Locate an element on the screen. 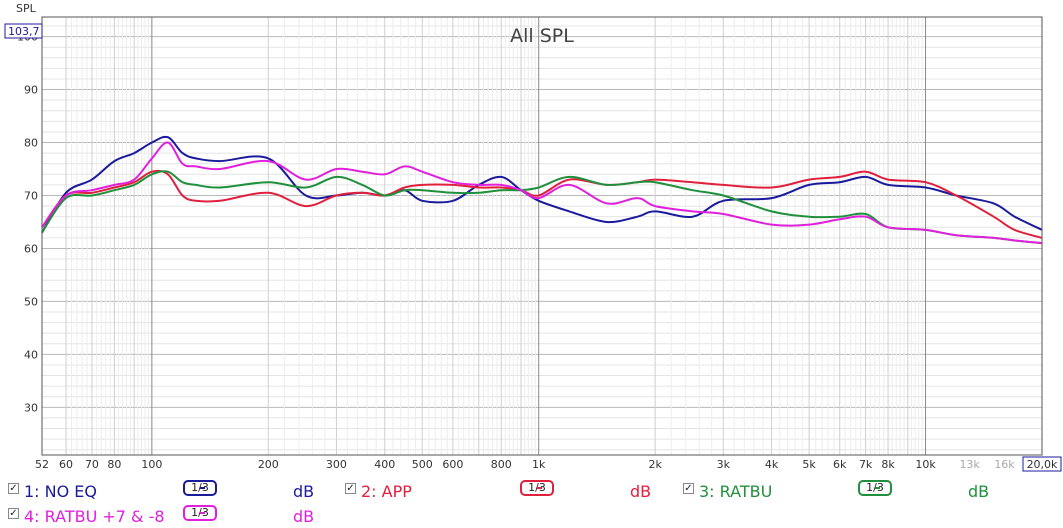 The height and width of the screenshot is (528, 1063). y-tick-label: 30 is located at coordinates (31, 407).